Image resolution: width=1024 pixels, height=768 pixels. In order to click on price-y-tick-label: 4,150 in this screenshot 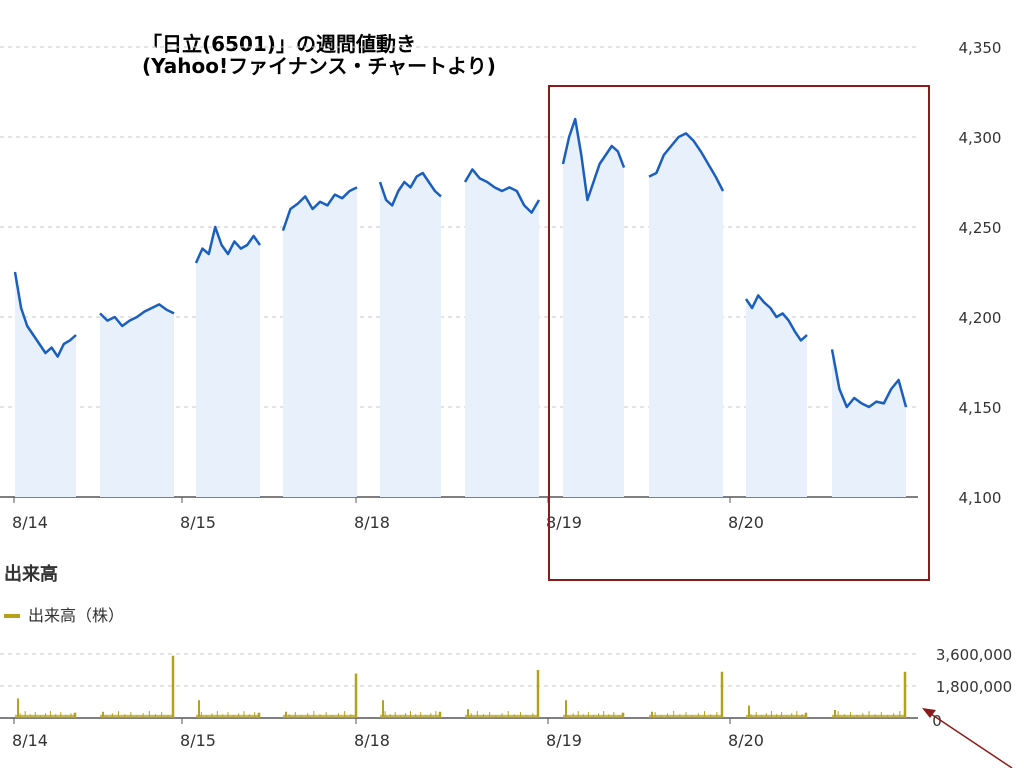, I will do `click(980, 408)`.